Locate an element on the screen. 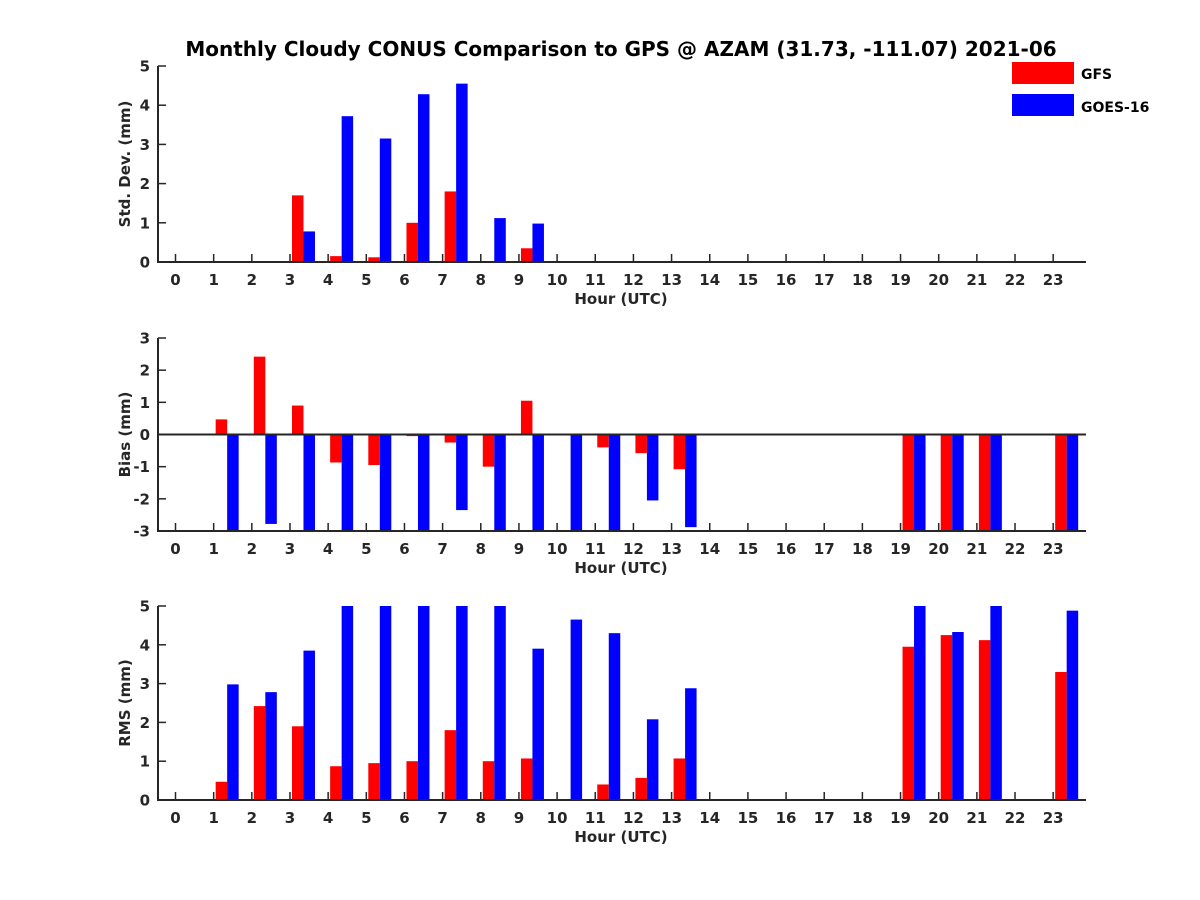  legend-label-gfs: GFS is located at coordinates (1096, 75).